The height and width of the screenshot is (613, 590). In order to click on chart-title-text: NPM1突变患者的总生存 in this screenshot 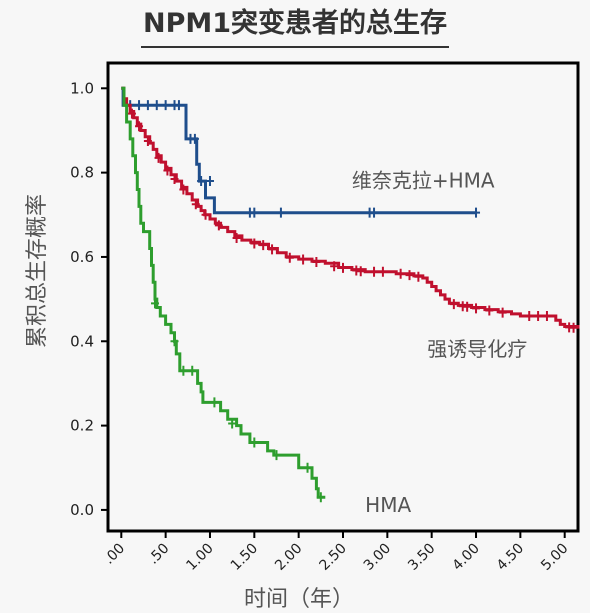, I will do `click(295, 26)`.